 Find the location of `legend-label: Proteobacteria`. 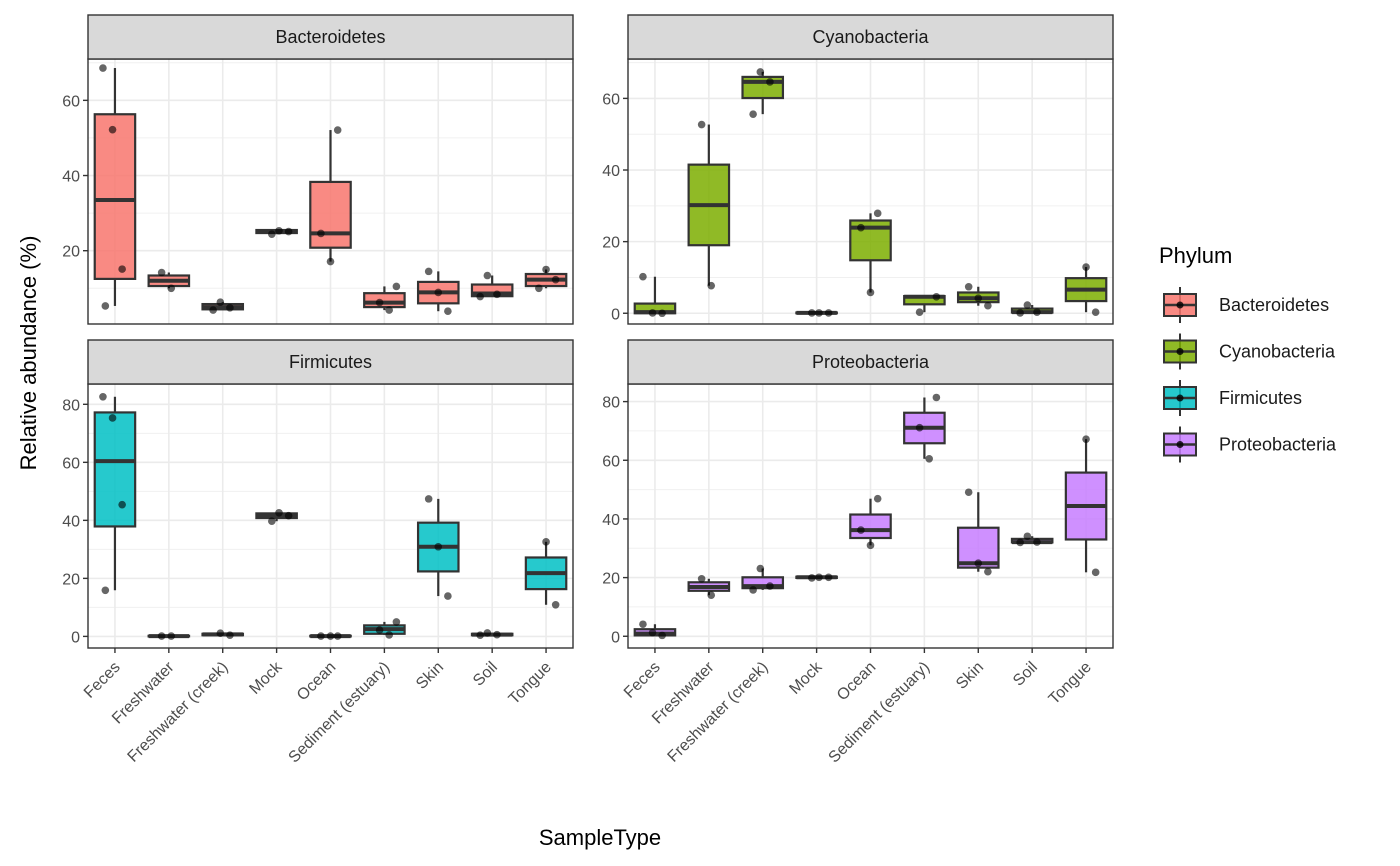

legend-label: Proteobacteria is located at coordinates (1278, 445).